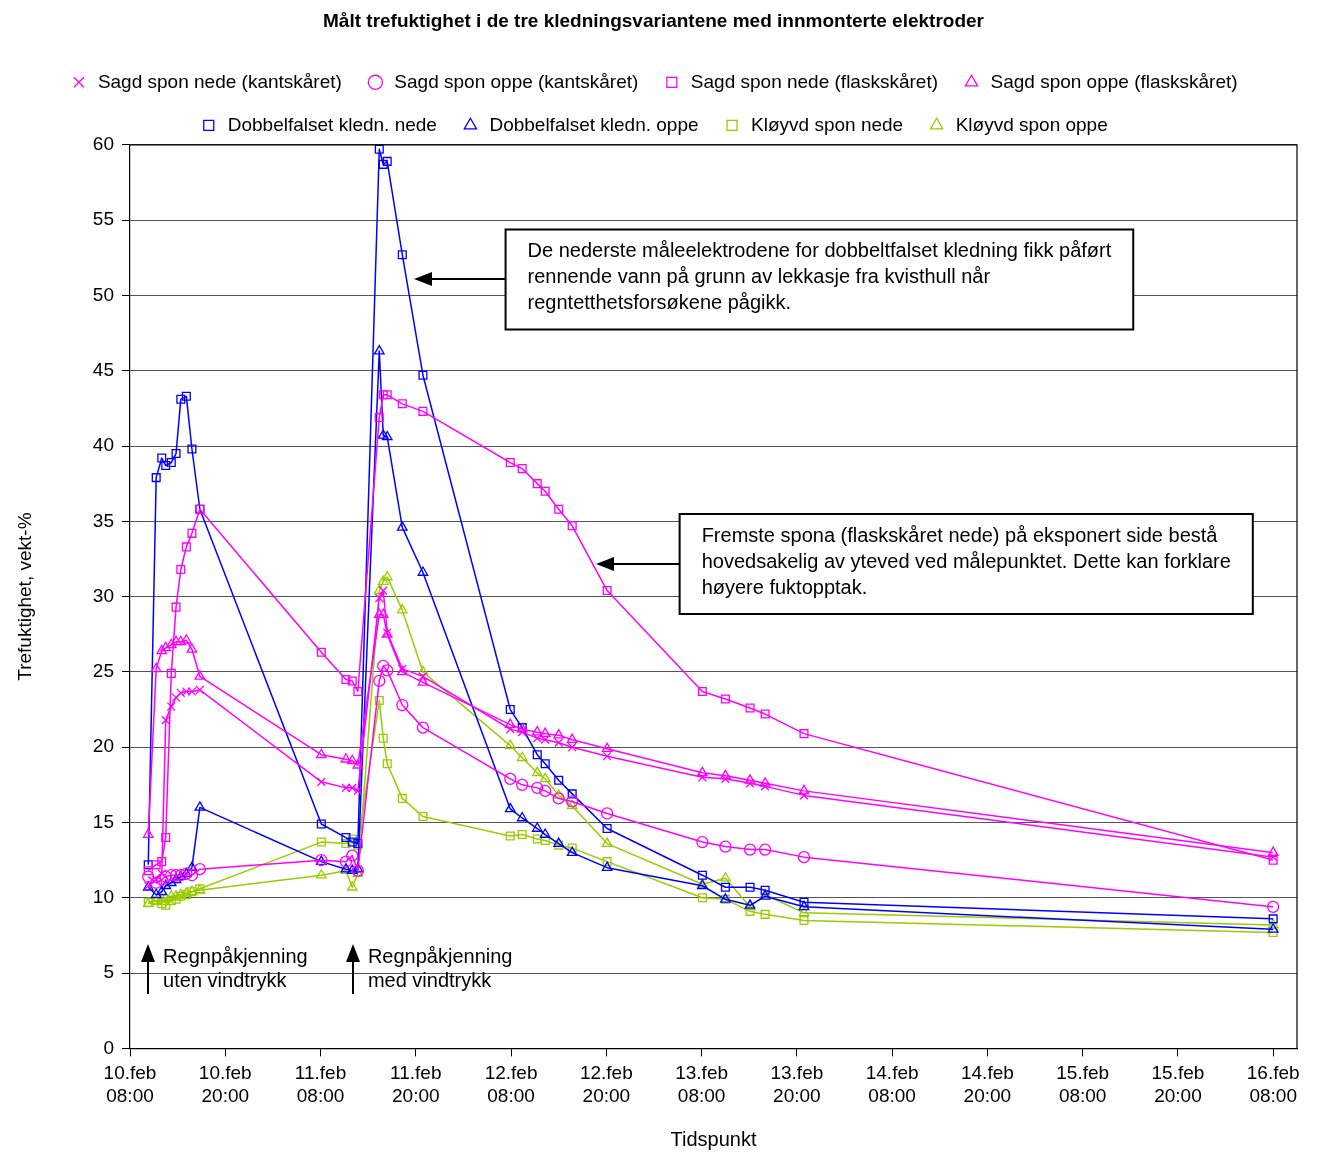 Image resolution: width=1337 pixels, height=1161 pixels. Describe the element at coordinates (103, 520) in the screenshot. I see `y-tick-label: 35` at that location.